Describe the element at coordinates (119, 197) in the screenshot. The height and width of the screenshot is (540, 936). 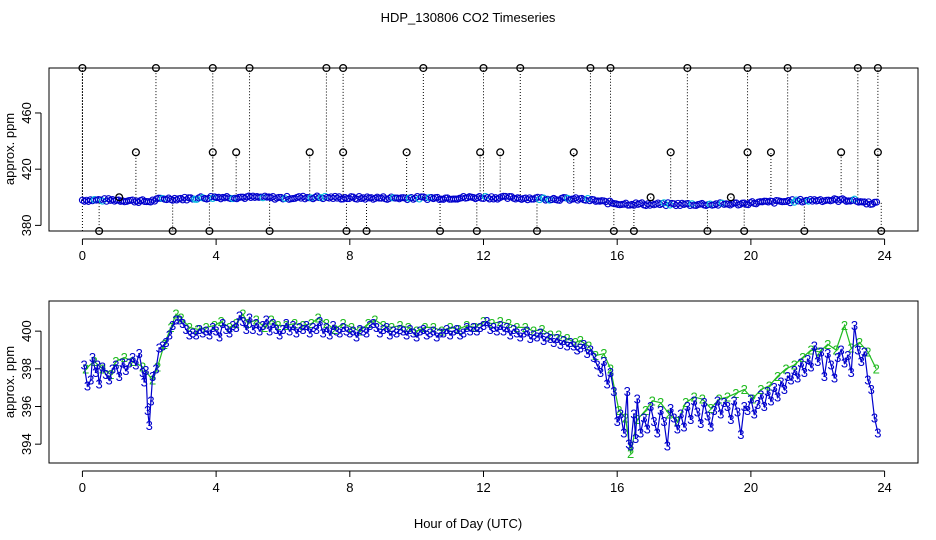
I see `spike-near-marker` at that location.